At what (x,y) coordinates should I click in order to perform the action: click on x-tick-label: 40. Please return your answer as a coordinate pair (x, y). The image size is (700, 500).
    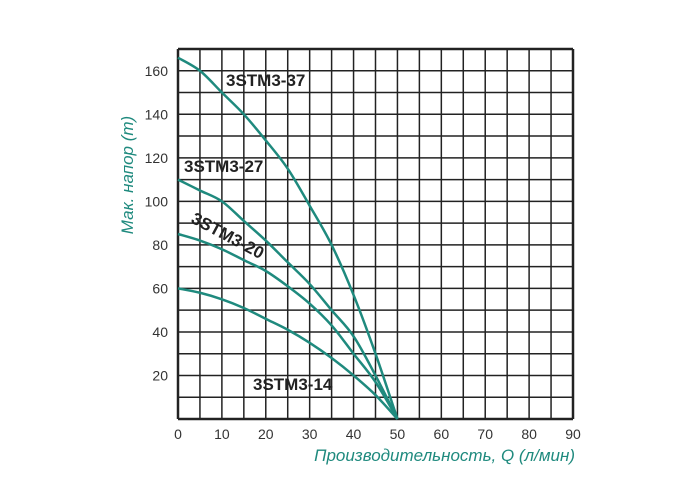
    Looking at the image, I should click on (354, 434).